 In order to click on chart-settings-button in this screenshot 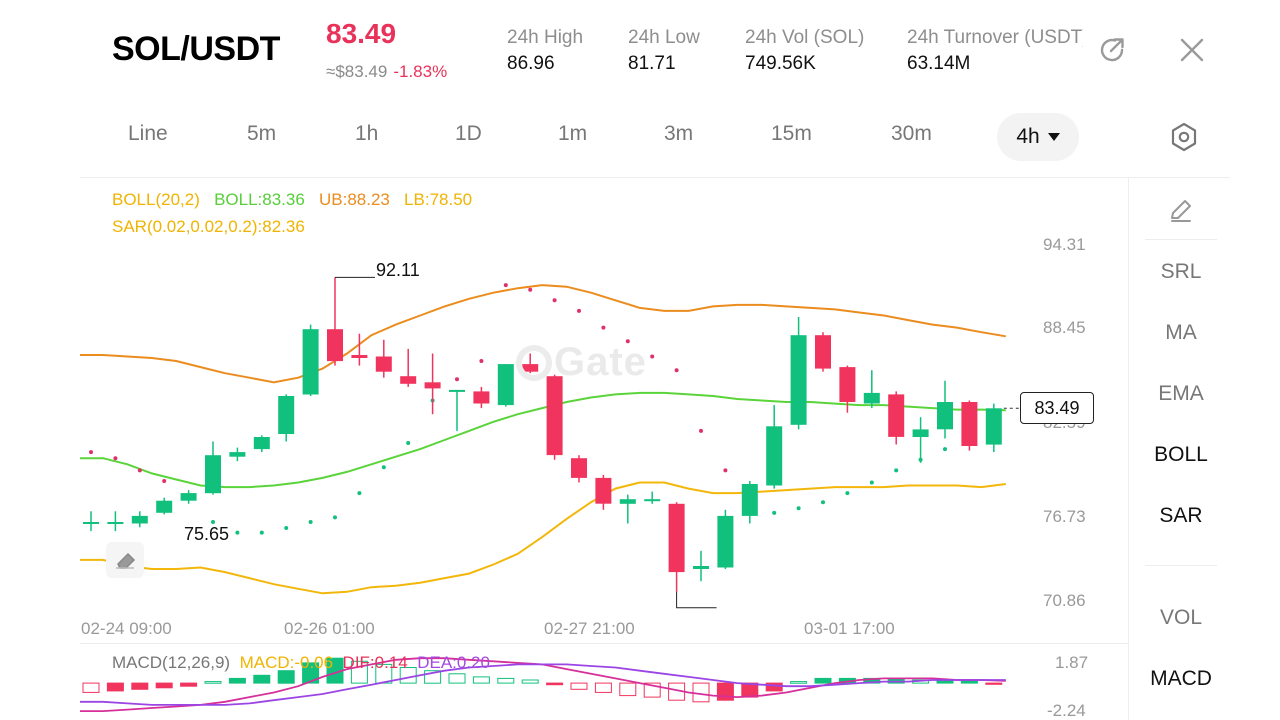, I will do `click(1184, 137)`.